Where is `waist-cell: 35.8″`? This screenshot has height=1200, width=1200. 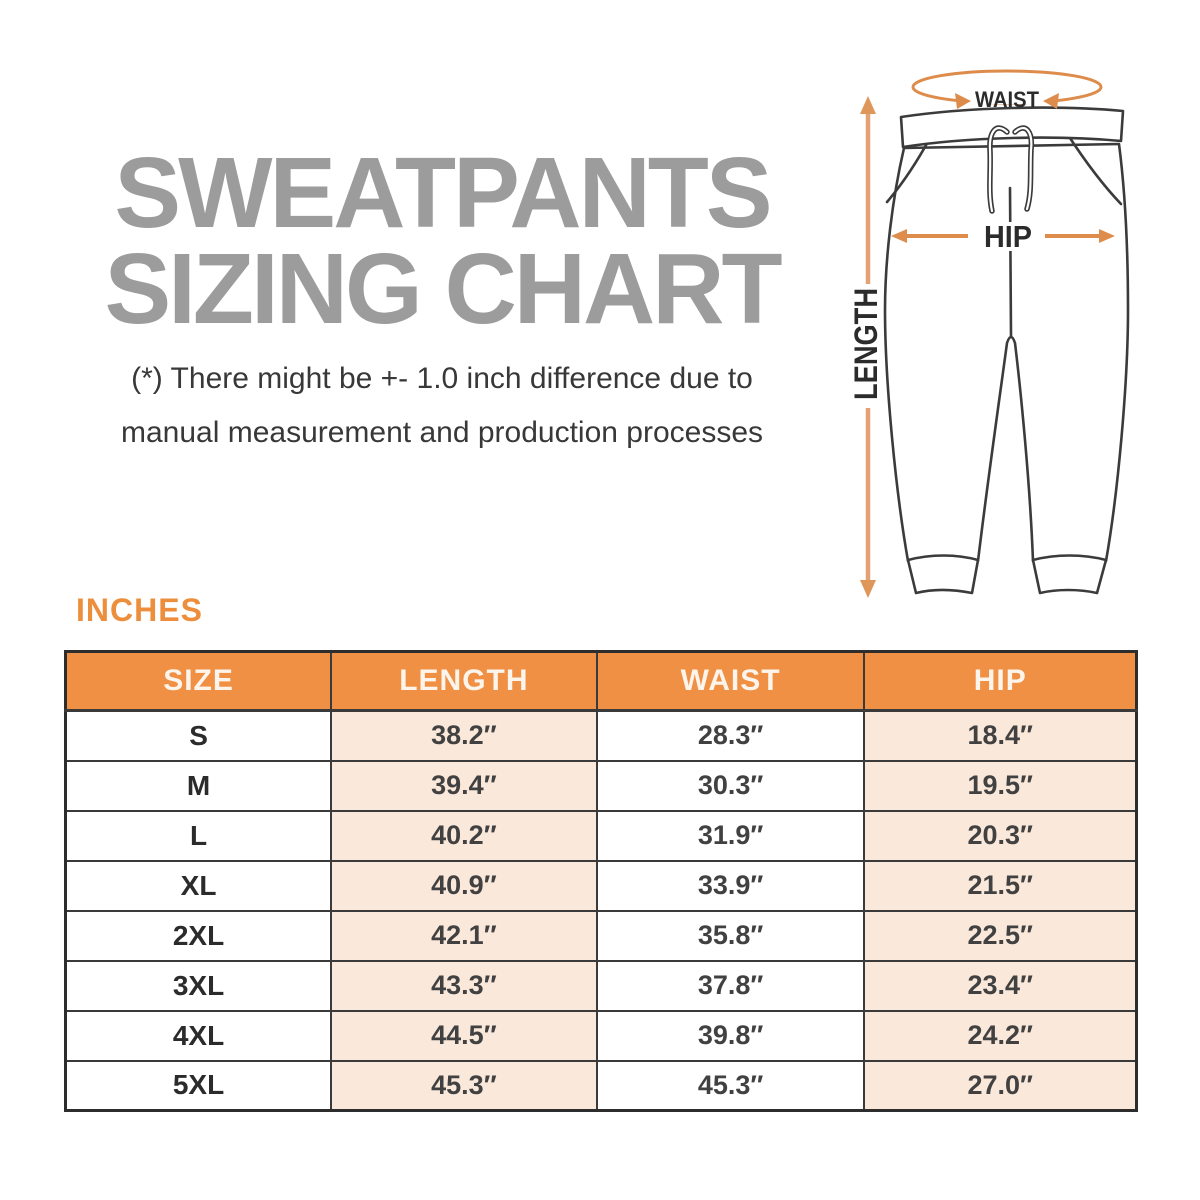
waist-cell: 35.8″ is located at coordinates (730, 935).